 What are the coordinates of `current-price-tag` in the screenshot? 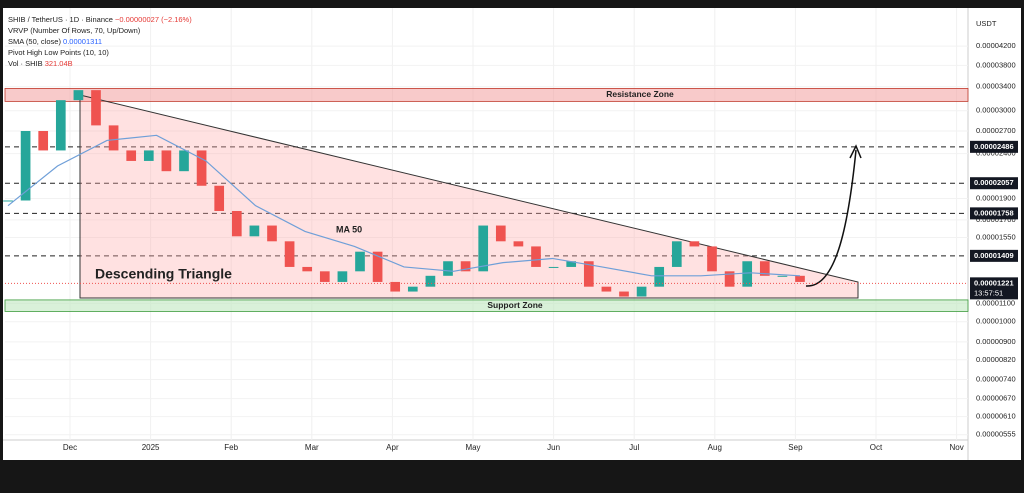 It's located at (994, 288).